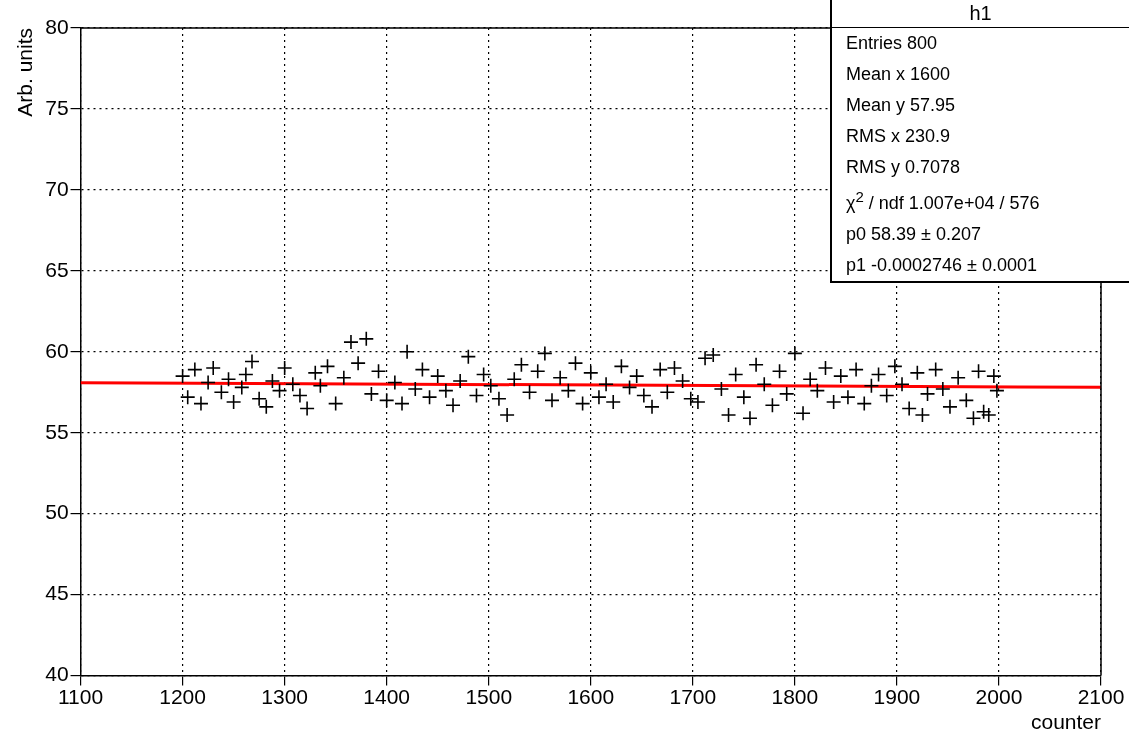 This screenshot has width=1129, height=740. Describe the element at coordinates (999, 696) in the screenshot. I see `x-tick-label: 2000` at that location.